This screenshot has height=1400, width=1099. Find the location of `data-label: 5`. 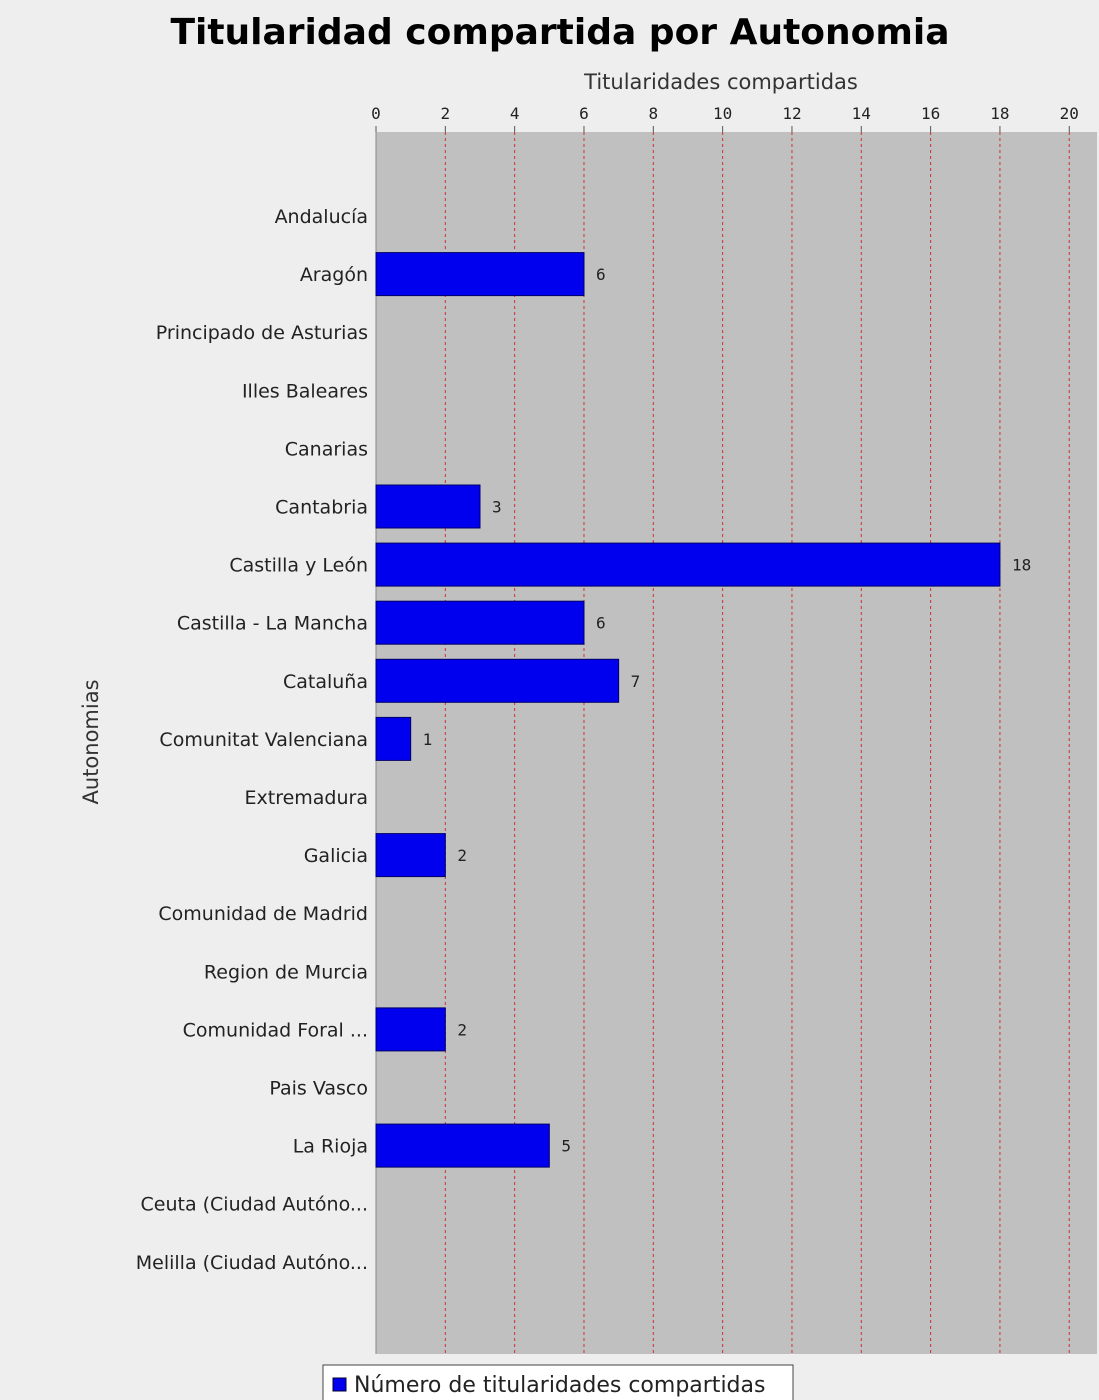

data-label: 5 is located at coordinates (566, 1146).